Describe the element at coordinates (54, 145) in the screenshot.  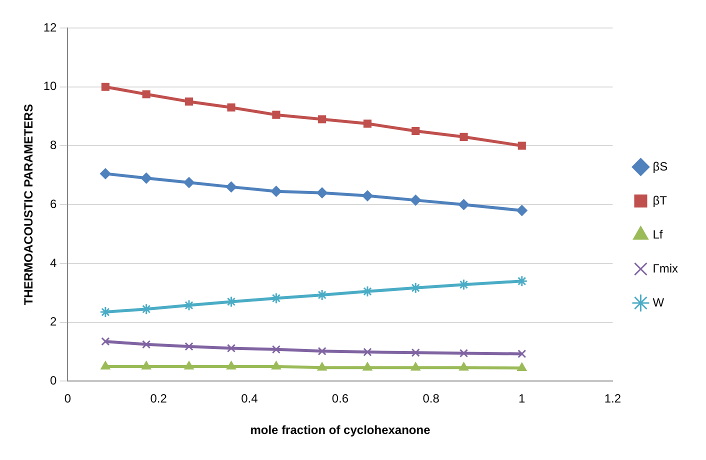
I see `y-tick-label: 8` at that location.